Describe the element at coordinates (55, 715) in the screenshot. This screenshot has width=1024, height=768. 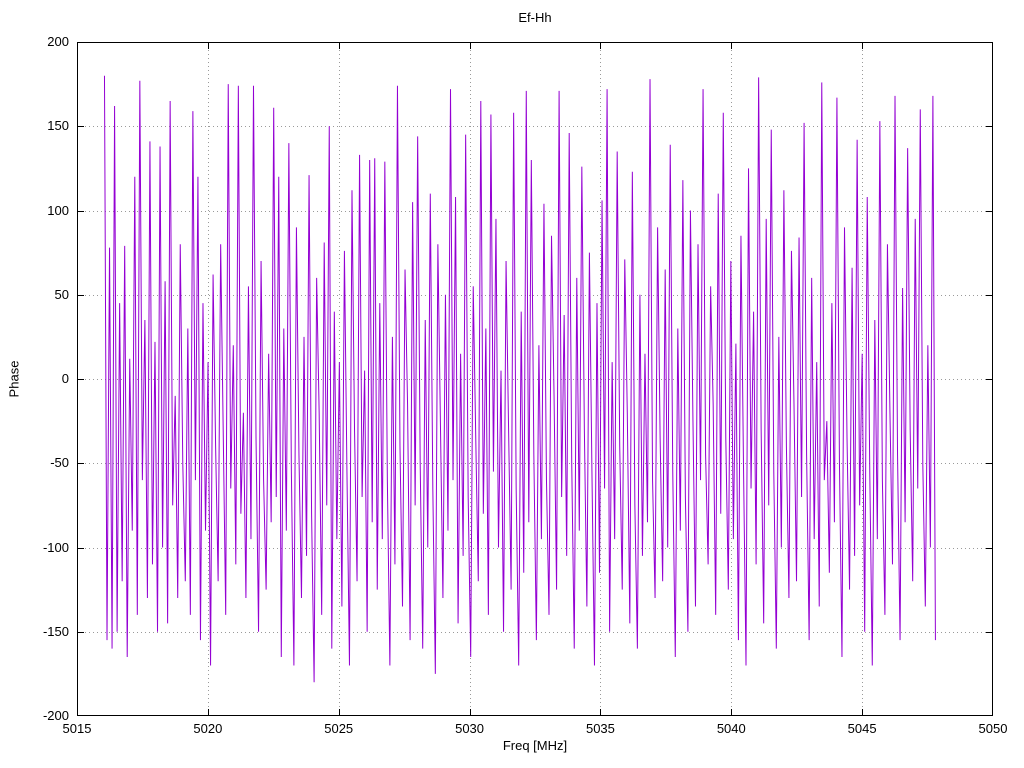
I see `y-tick-label: -200` at that location.